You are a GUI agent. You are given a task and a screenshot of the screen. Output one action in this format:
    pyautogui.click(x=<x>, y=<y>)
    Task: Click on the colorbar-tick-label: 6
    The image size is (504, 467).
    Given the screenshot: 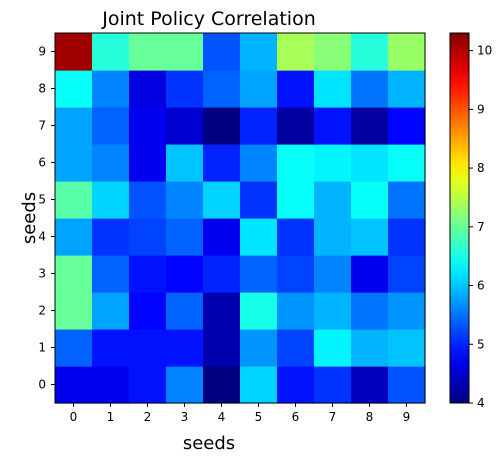 What is the action you would take?
    pyautogui.click(x=481, y=286)
    